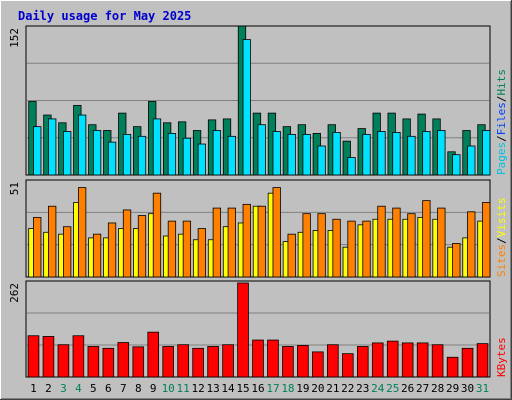  What do you see at coordinates (14, 188) in the screenshot?
I see `y-max-label: 51` at bounding box center [14, 188].